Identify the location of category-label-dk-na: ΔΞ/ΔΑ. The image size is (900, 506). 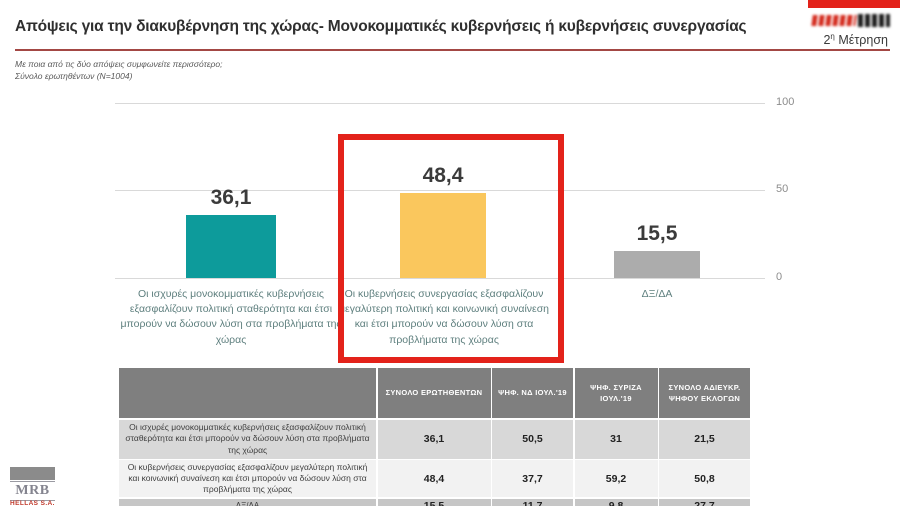
(657, 294).